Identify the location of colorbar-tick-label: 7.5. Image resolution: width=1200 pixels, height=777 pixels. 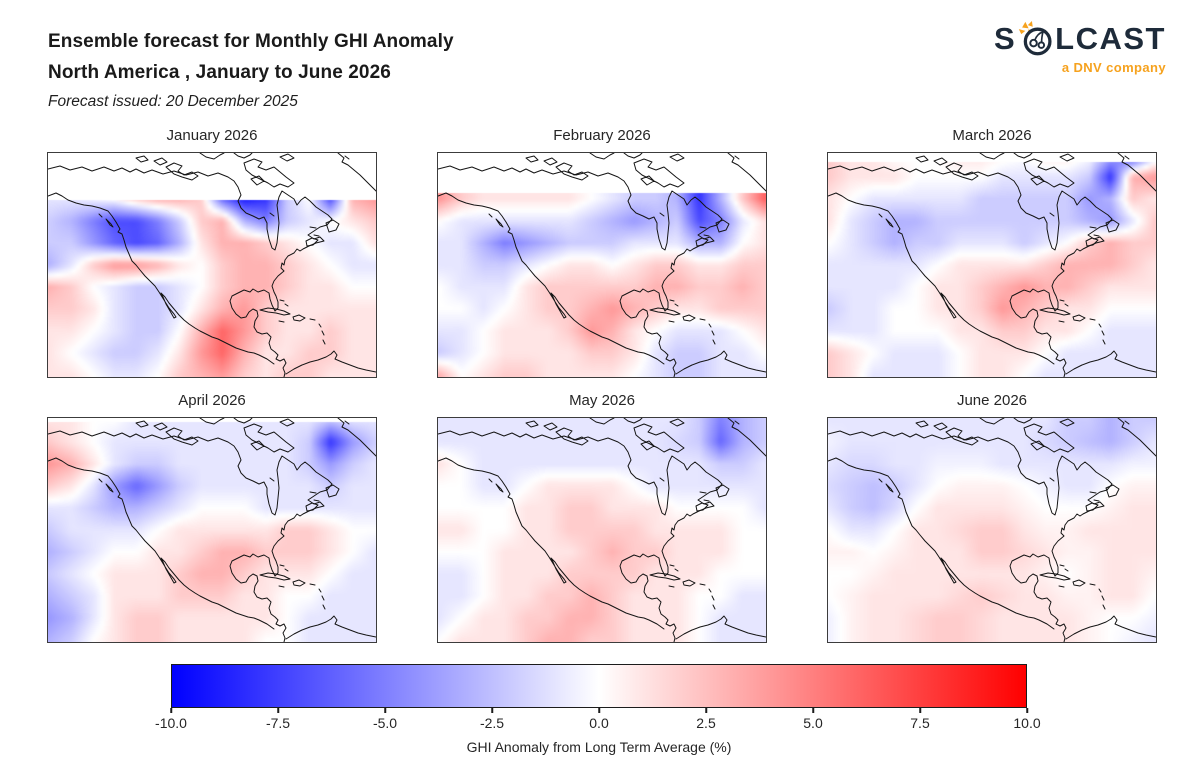
(920, 723).